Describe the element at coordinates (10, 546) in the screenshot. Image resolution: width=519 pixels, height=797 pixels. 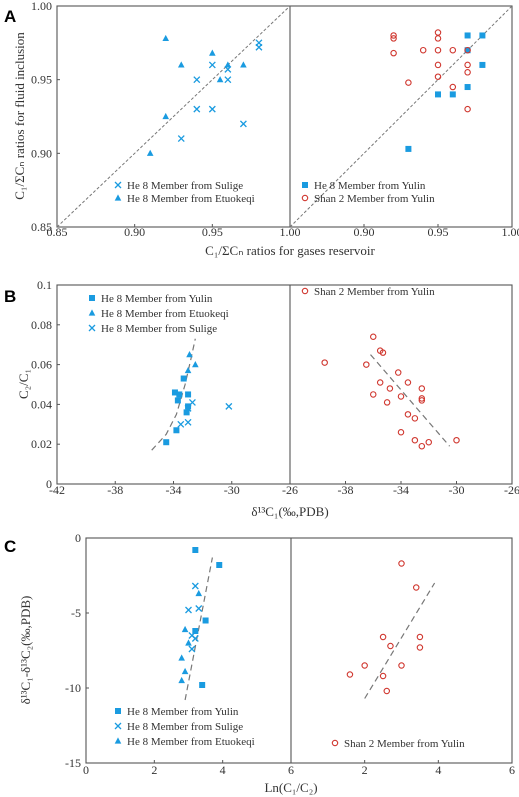
I see `panel-letter: C` at that location.